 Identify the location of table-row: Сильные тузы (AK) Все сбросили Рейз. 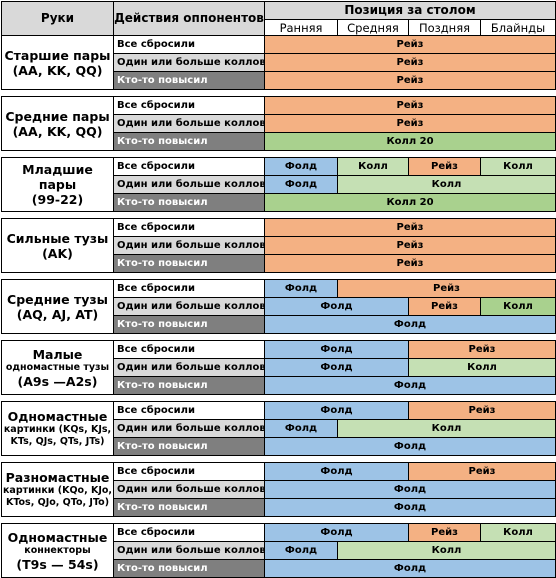
(278, 245).